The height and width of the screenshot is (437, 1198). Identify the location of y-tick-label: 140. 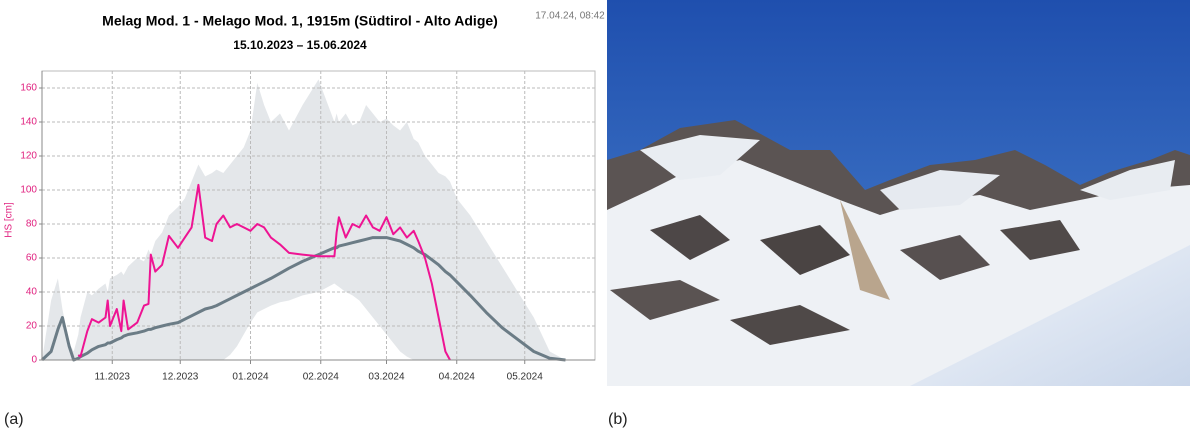
(28, 122).